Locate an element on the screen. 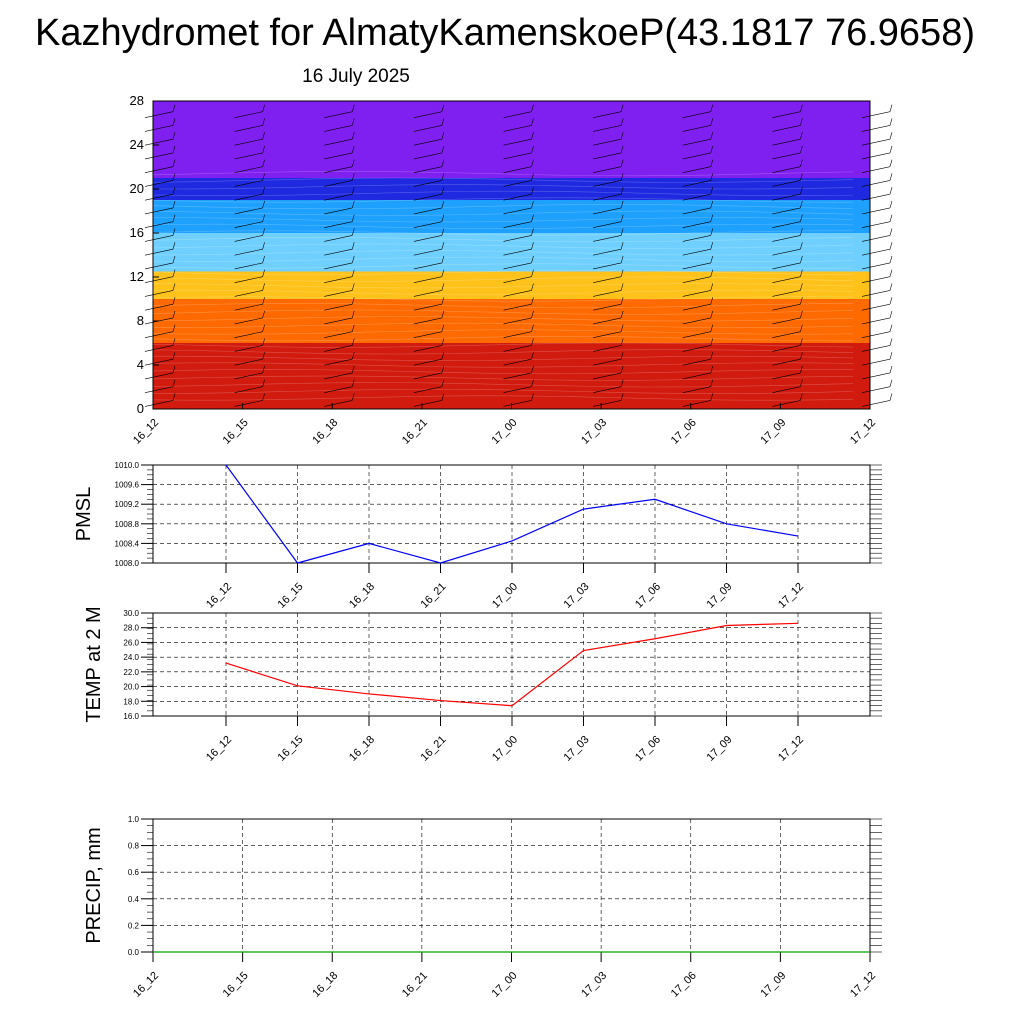 This screenshot has height=1024, width=1024. y-tick-label: 1009.6 is located at coordinates (127, 485).